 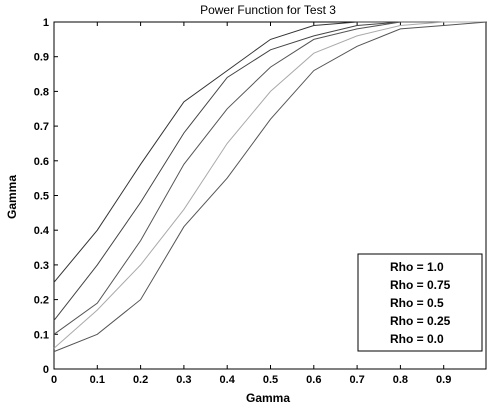 What do you see at coordinates (140, 380) in the screenshot?
I see `x-tick-label: 0.2` at bounding box center [140, 380].